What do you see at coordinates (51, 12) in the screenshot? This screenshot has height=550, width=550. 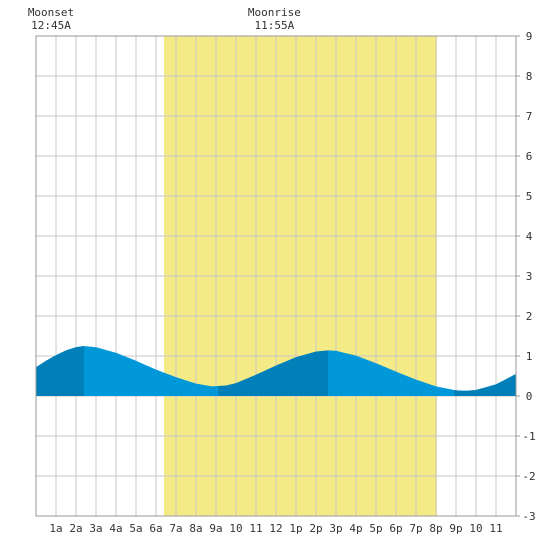 I see `moon-event-label: Moonset` at bounding box center [51, 12].